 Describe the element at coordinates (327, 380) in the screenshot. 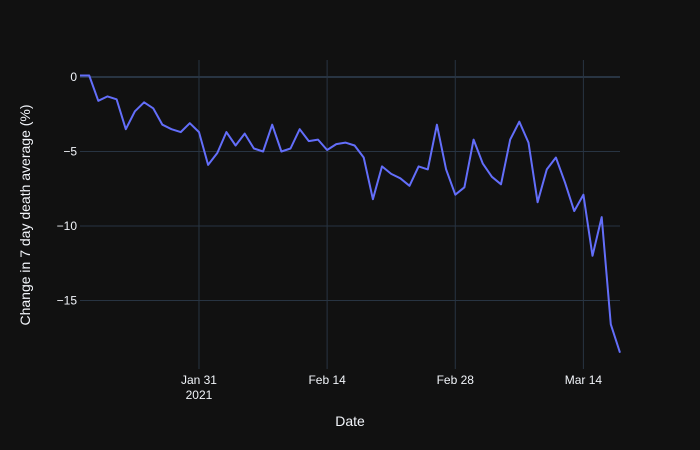

I see `x-tick-label: Feb 14` at that location.